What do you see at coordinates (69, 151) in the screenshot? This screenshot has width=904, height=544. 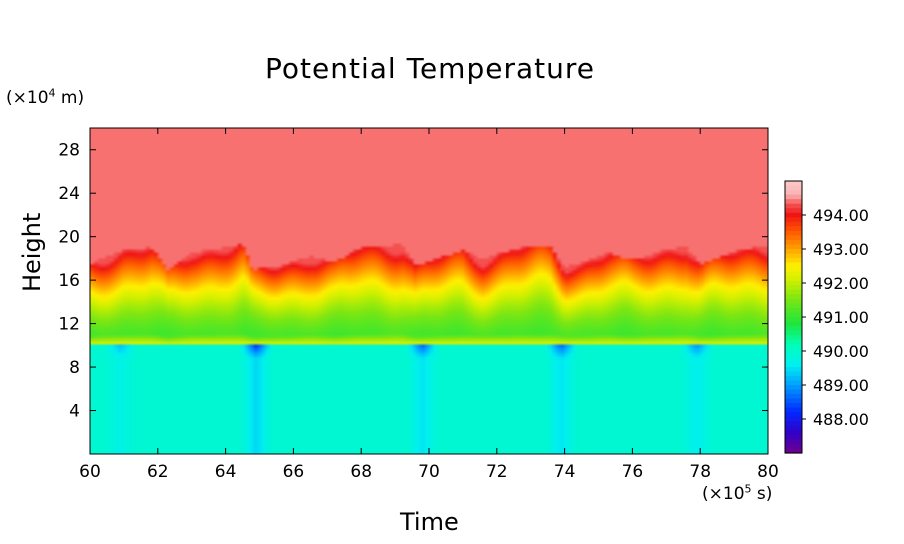 I see `y-tick-label: 28` at bounding box center [69, 151].